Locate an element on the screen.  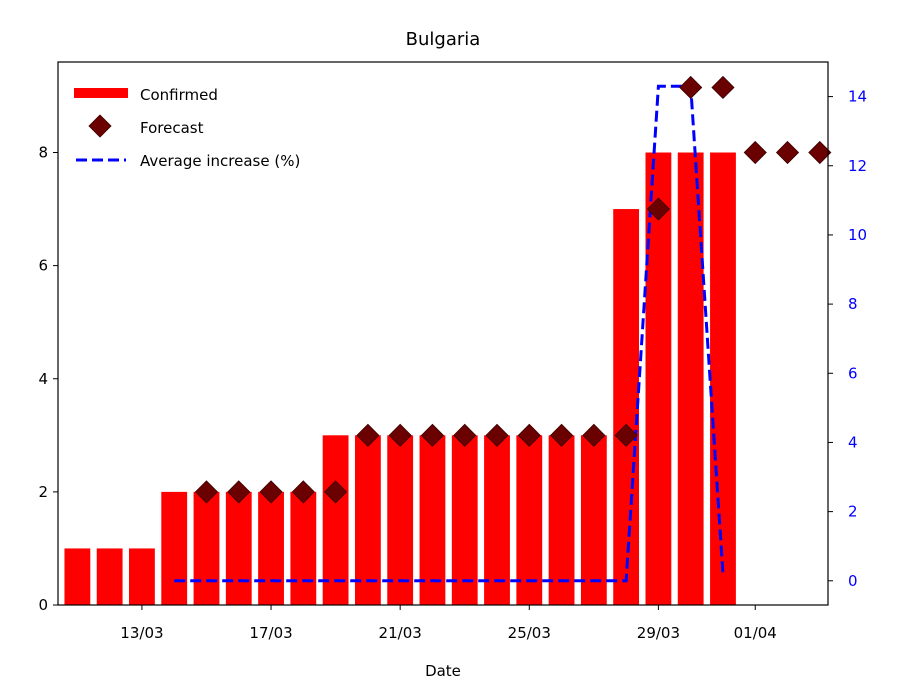
y-right-tick-label: 10 is located at coordinates (857, 235).